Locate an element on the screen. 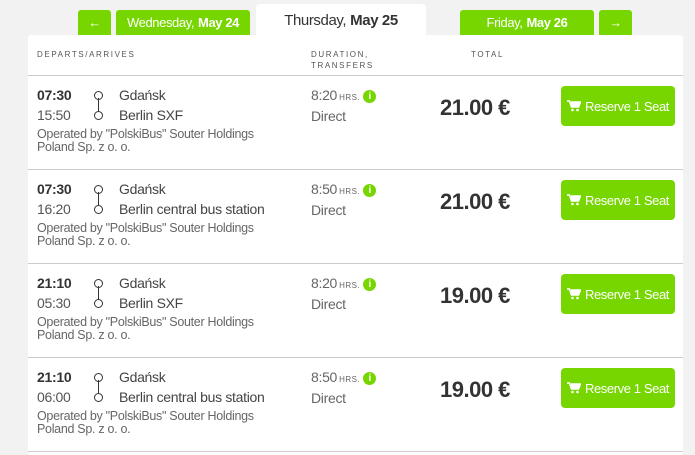  header-transfers: TRANSFERS is located at coordinates (342, 65).